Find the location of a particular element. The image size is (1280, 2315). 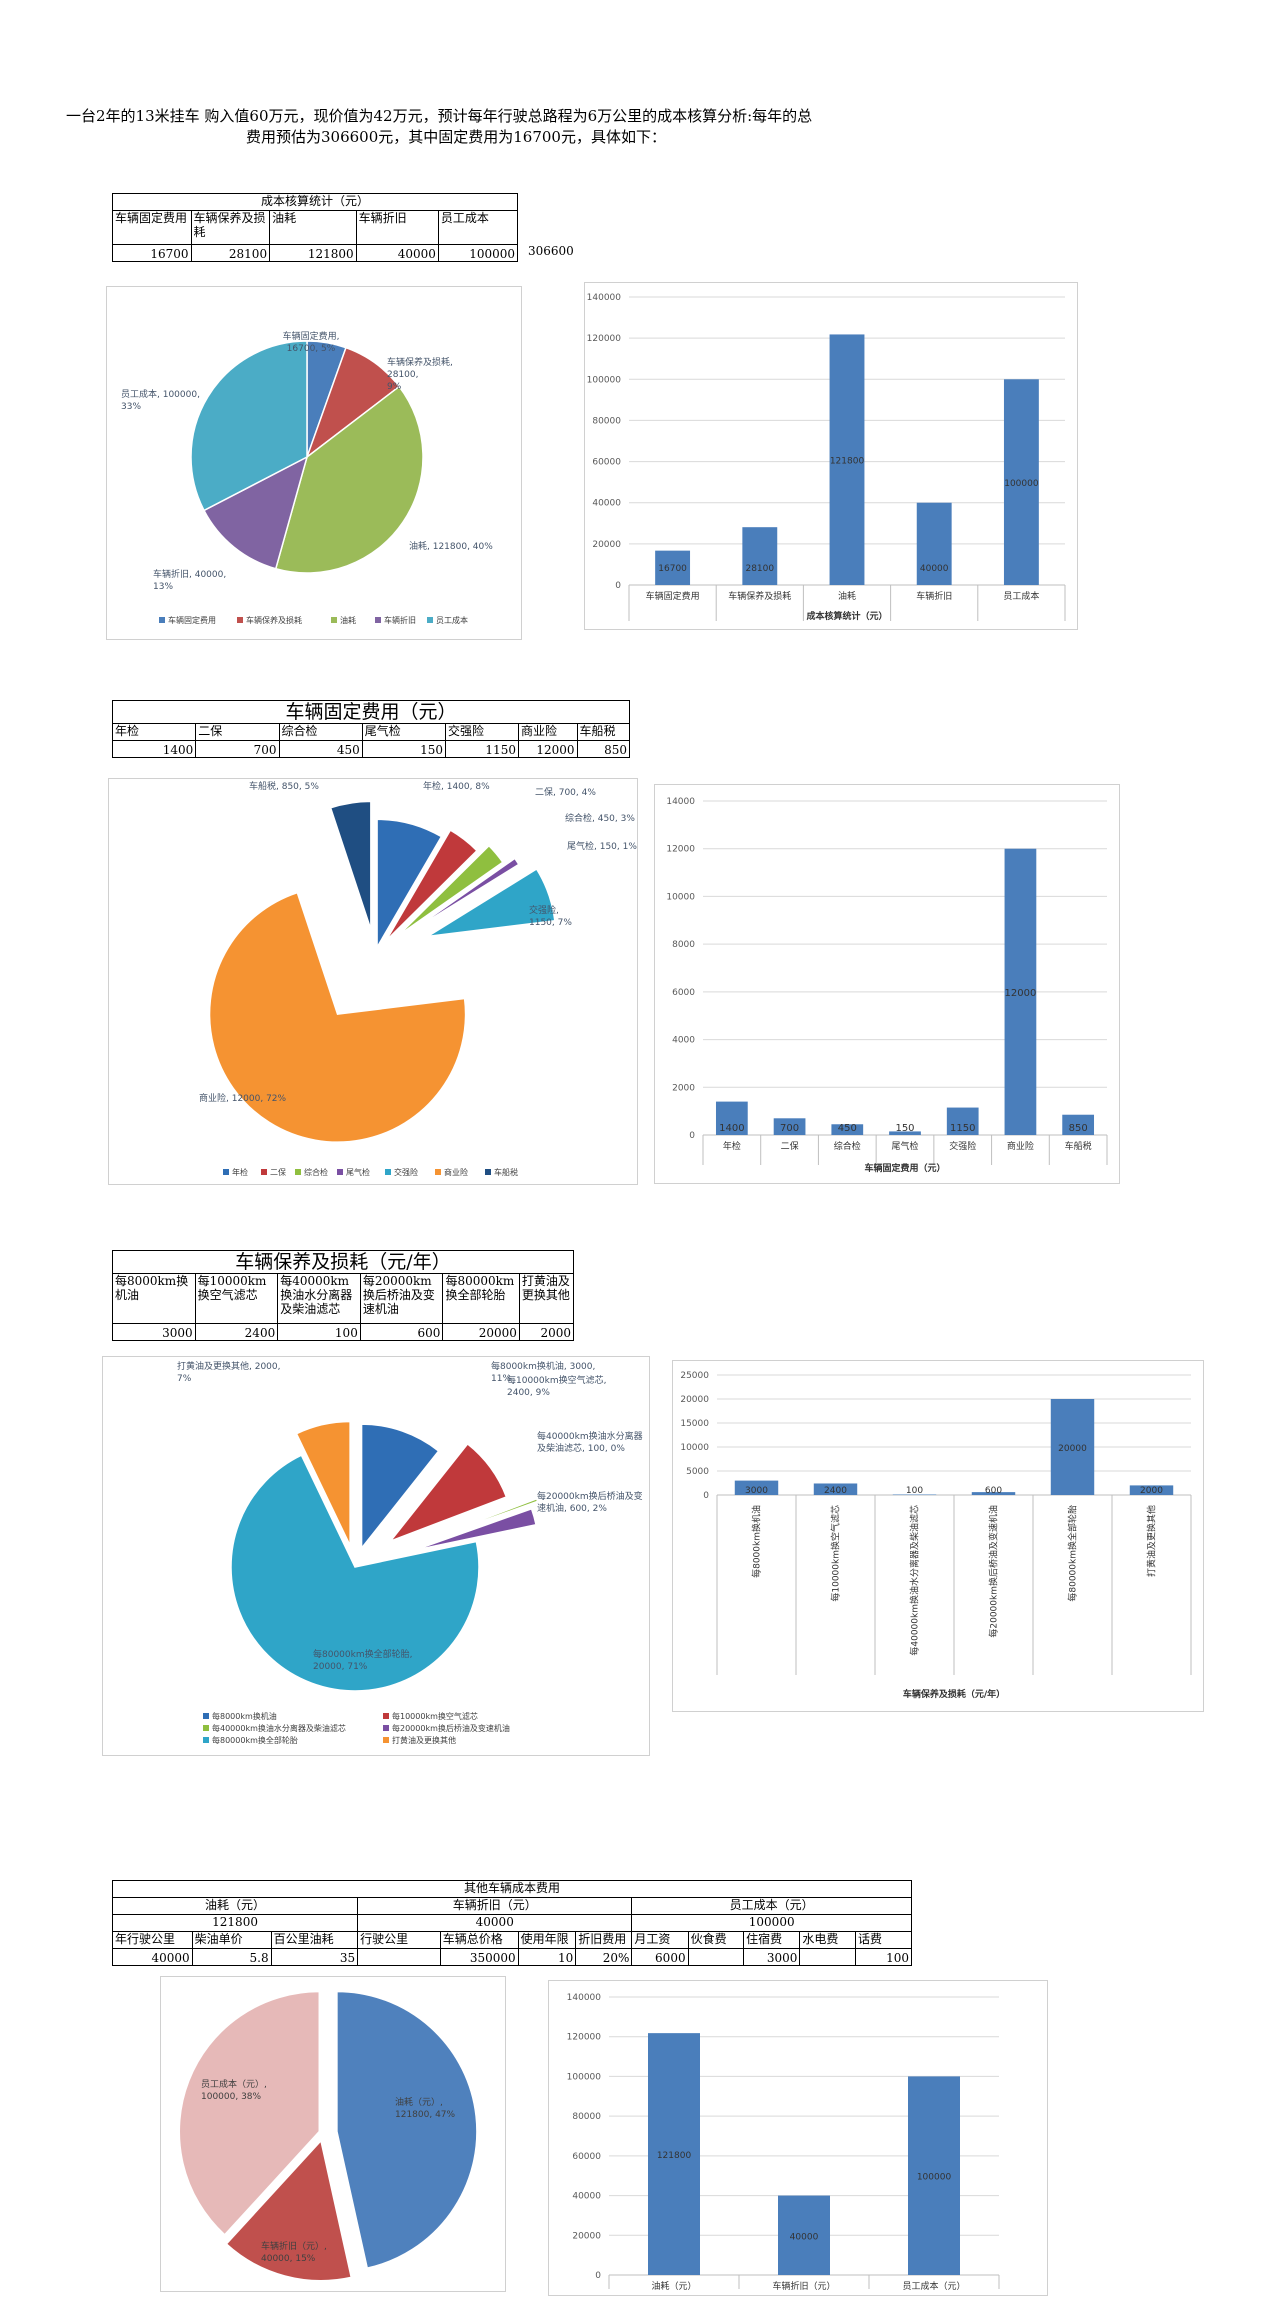

x-tick-label: 每40000km换油水分离器及柴油滤芯 is located at coordinates (915, 1580).